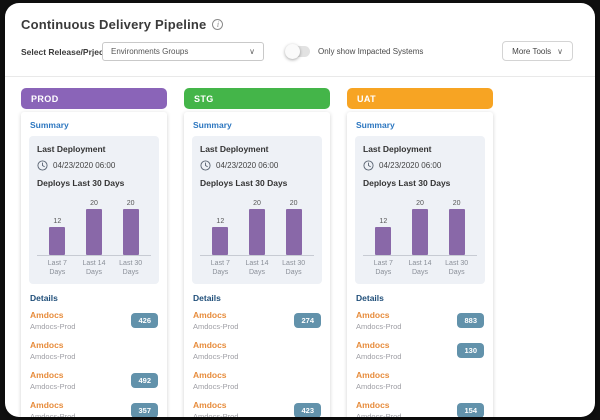  Describe the element at coordinates (300, 76) in the screenshot. I see `header-divider` at that location.